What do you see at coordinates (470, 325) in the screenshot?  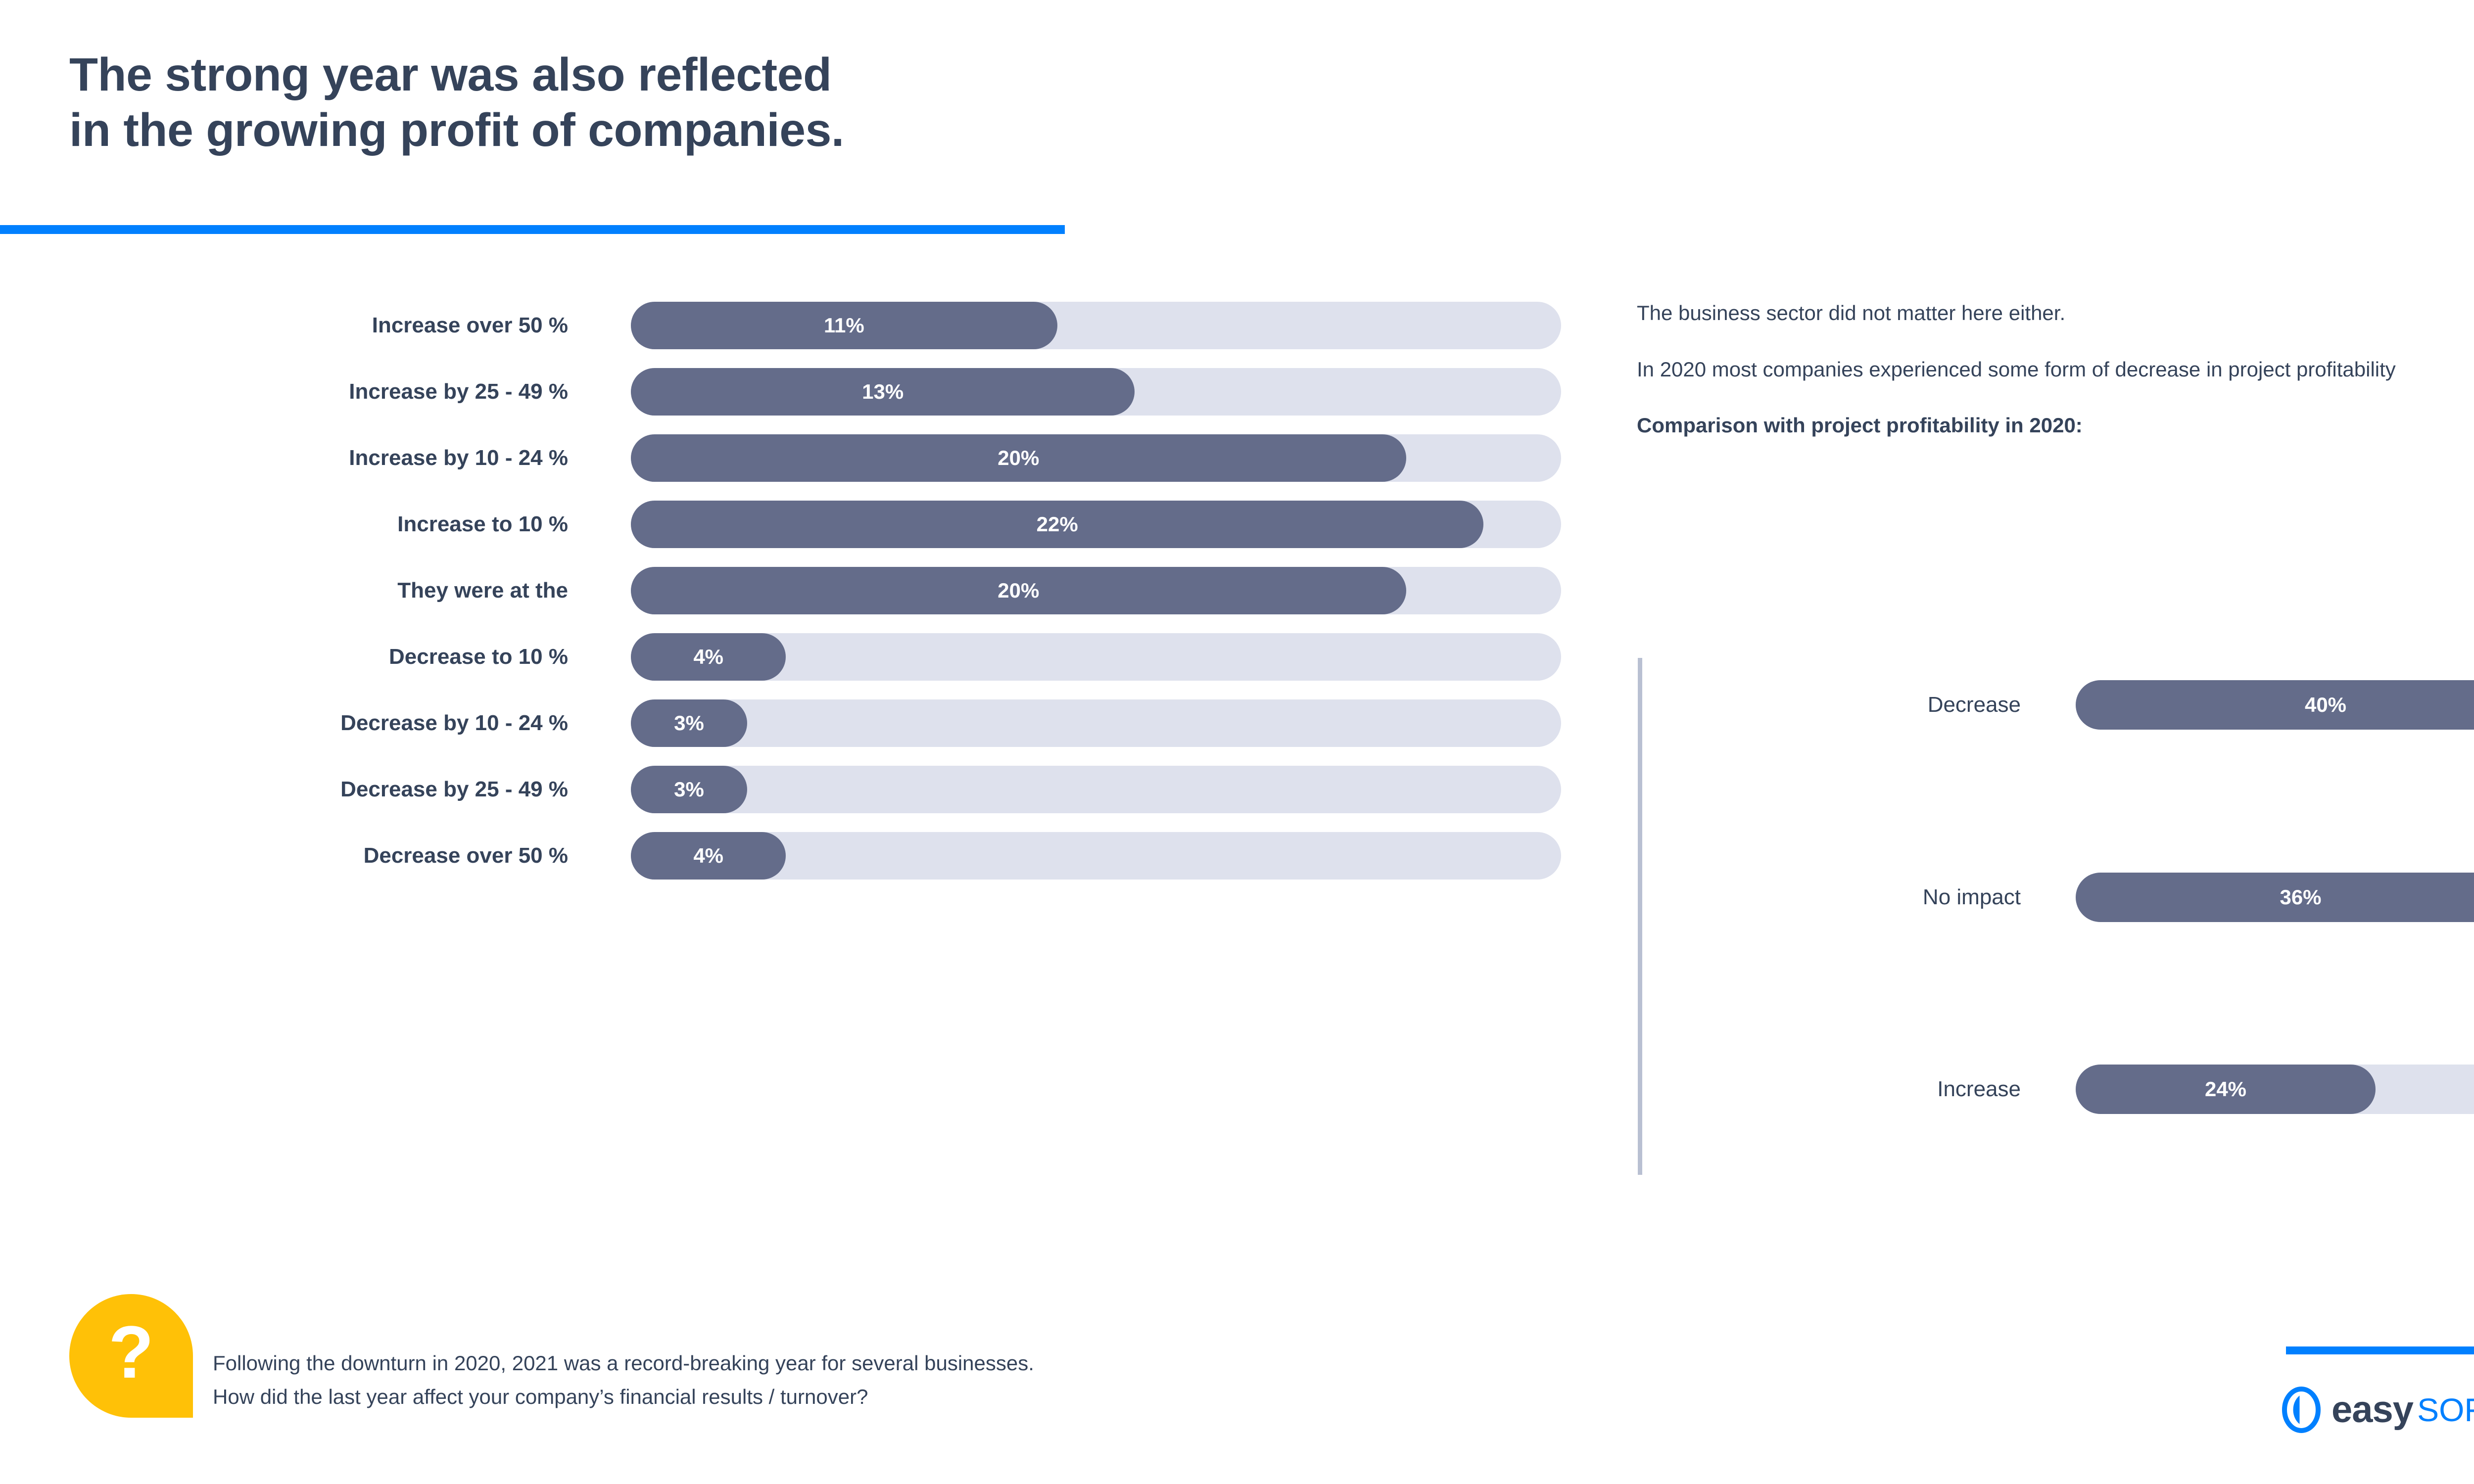 I see `bar-category-label: Increase over 50 %` at bounding box center [470, 325].